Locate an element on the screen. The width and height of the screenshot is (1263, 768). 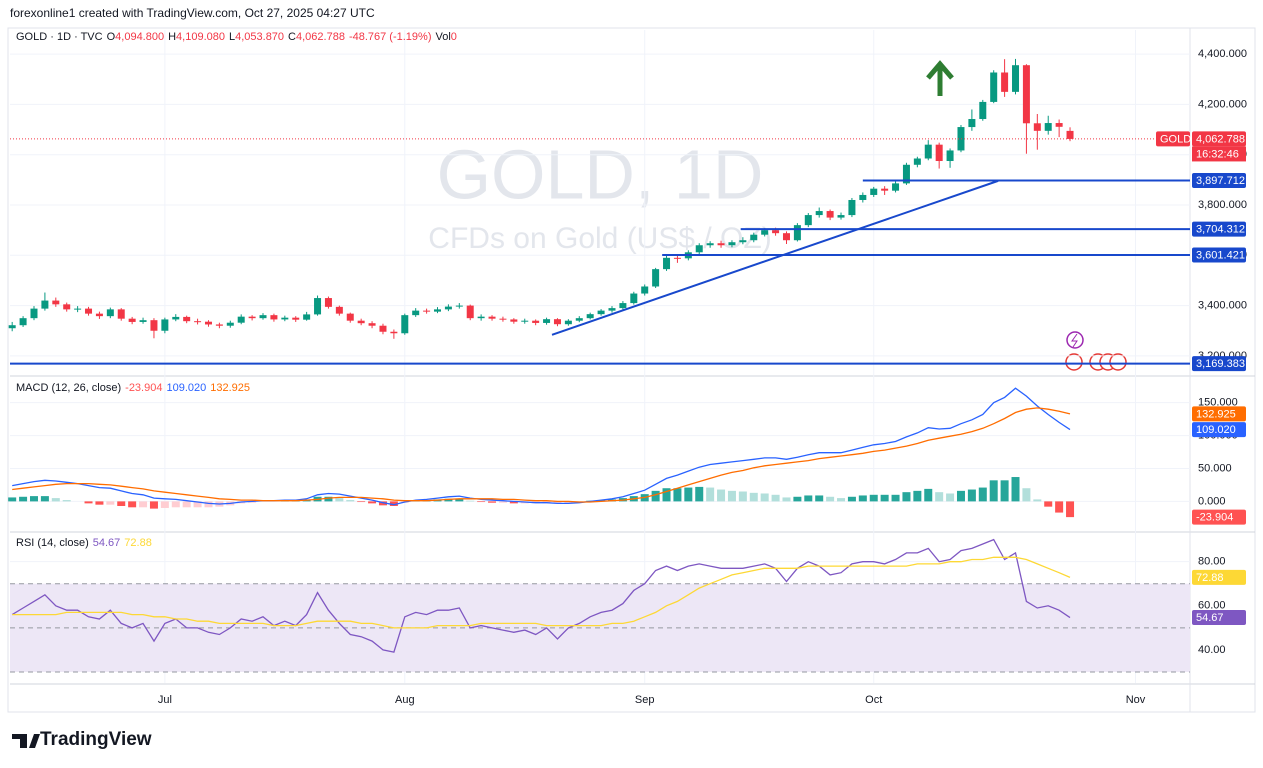
histogram-value: -23.904 is located at coordinates (144, 388).